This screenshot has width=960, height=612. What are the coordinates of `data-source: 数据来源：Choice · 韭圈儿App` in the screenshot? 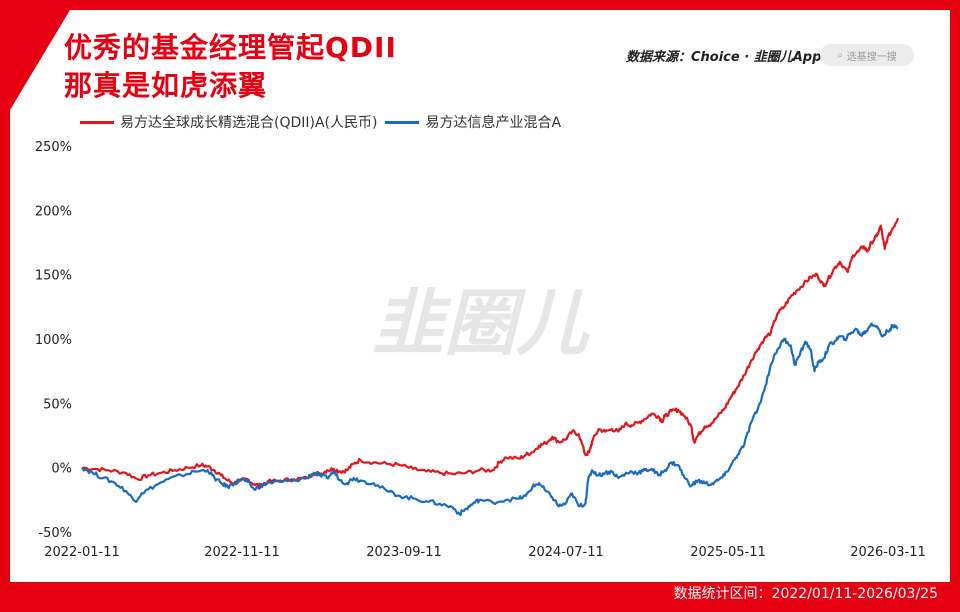 It's located at (724, 57).